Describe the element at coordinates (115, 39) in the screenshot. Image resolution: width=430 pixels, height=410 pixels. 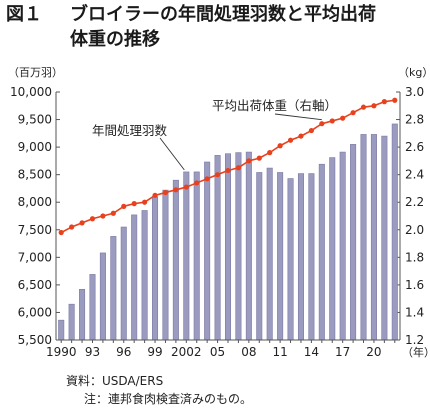
I see `title-line-2: 体重の推移` at that location.